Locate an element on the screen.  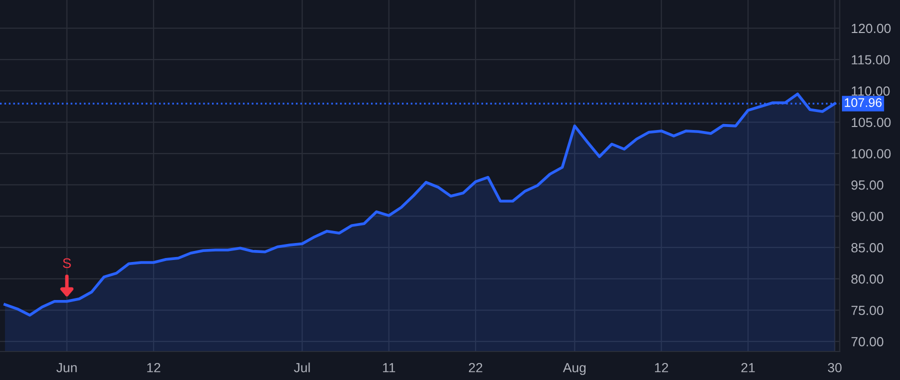
y-tick-label: 120.00 is located at coordinates (871, 29).